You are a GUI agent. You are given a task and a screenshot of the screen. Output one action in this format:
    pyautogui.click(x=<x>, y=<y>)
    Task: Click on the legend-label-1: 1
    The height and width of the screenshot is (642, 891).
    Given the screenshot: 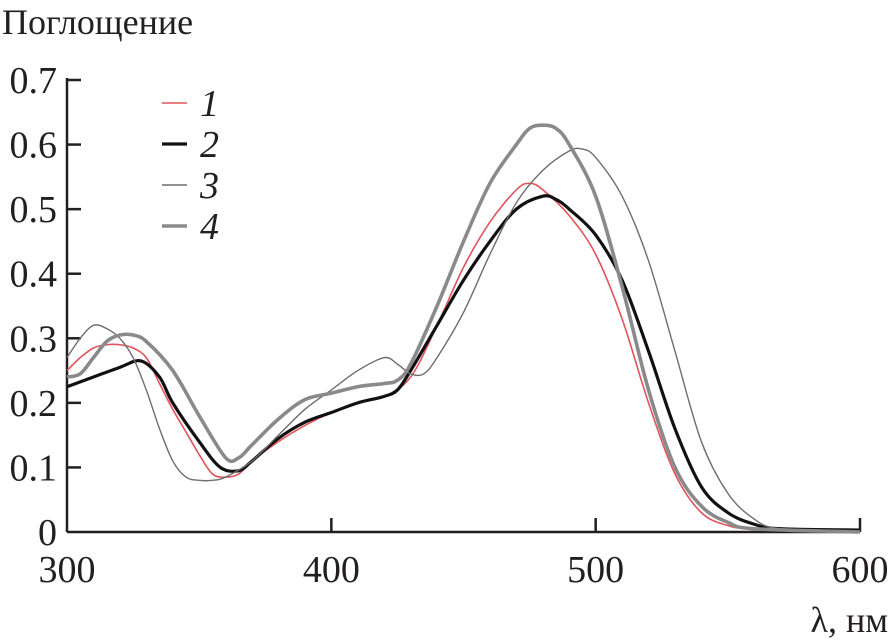 What is the action you would take?
    pyautogui.click(x=209, y=104)
    